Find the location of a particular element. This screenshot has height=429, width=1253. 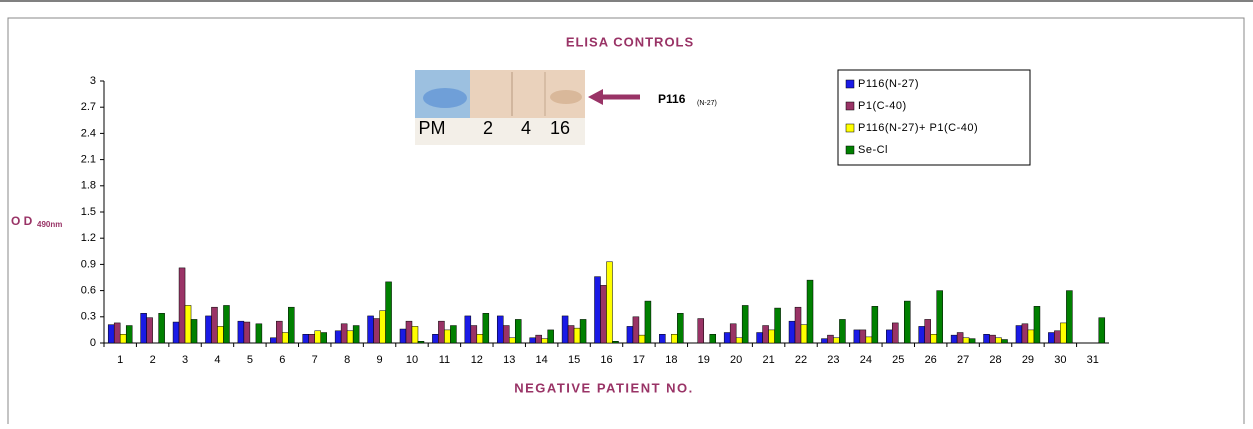

x-tick-label: 16 is located at coordinates (606, 360).